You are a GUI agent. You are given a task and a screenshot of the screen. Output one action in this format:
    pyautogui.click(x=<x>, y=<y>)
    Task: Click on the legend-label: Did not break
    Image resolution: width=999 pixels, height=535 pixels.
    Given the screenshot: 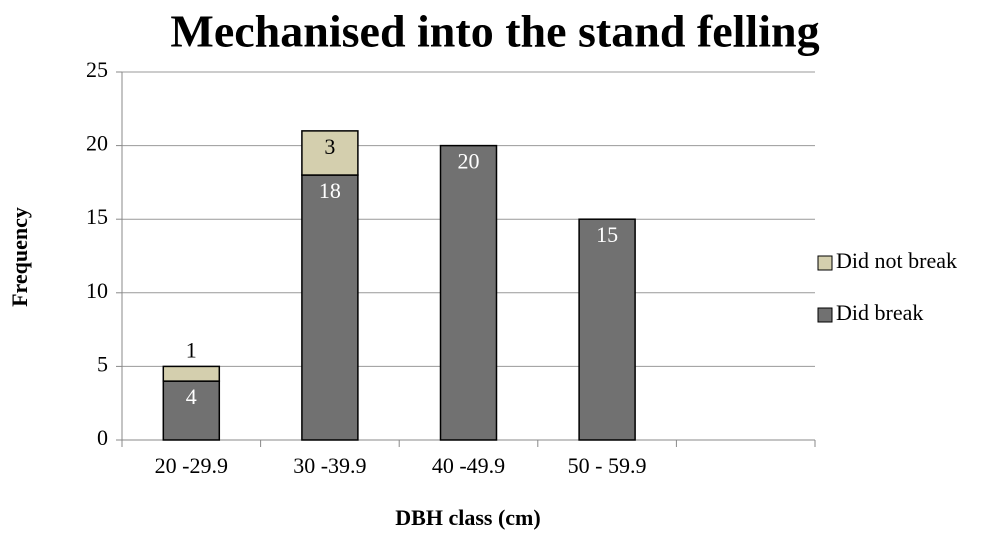 What is the action you would take?
    pyautogui.click(x=896, y=260)
    